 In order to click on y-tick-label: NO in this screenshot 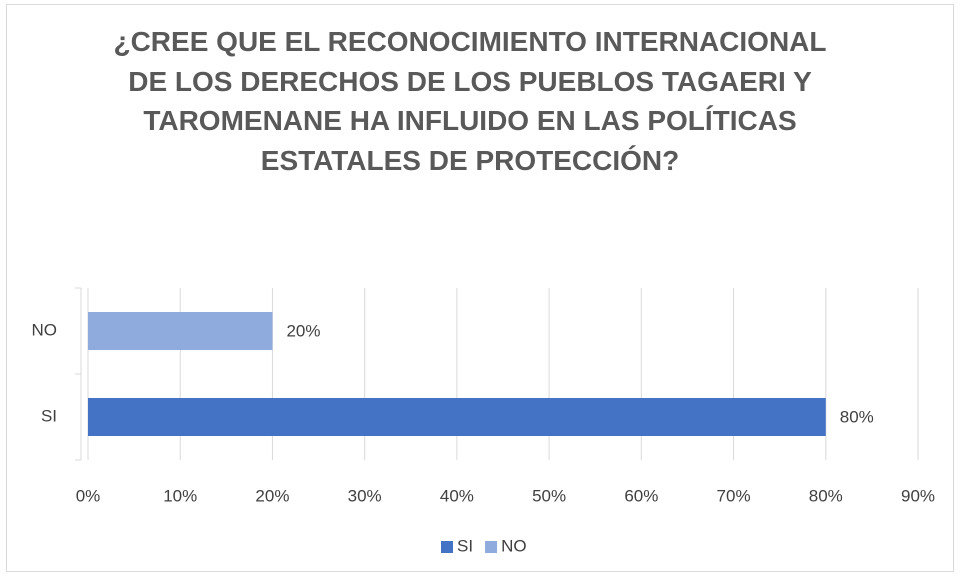, I will do `click(45, 329)`.